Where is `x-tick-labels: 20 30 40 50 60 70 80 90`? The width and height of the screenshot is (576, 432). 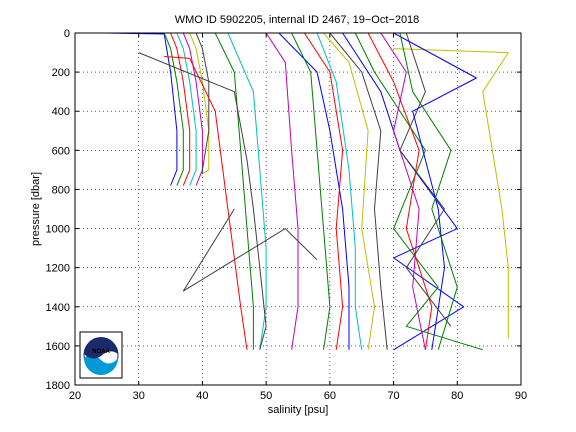 x-tick-labels: 20 30 40 50 60 70 80 90 is located at coordinates (298, 396).